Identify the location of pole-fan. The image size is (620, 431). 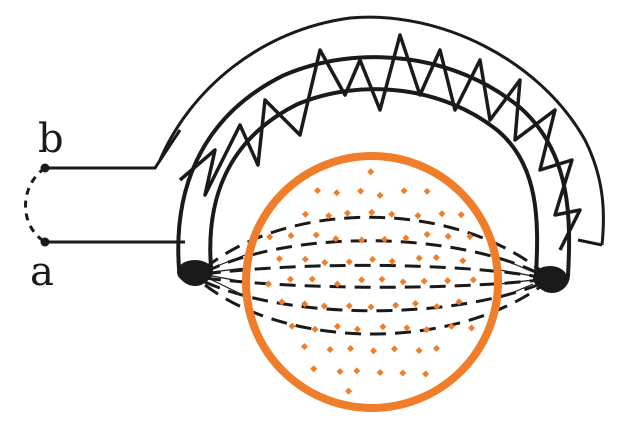
(372, 276).